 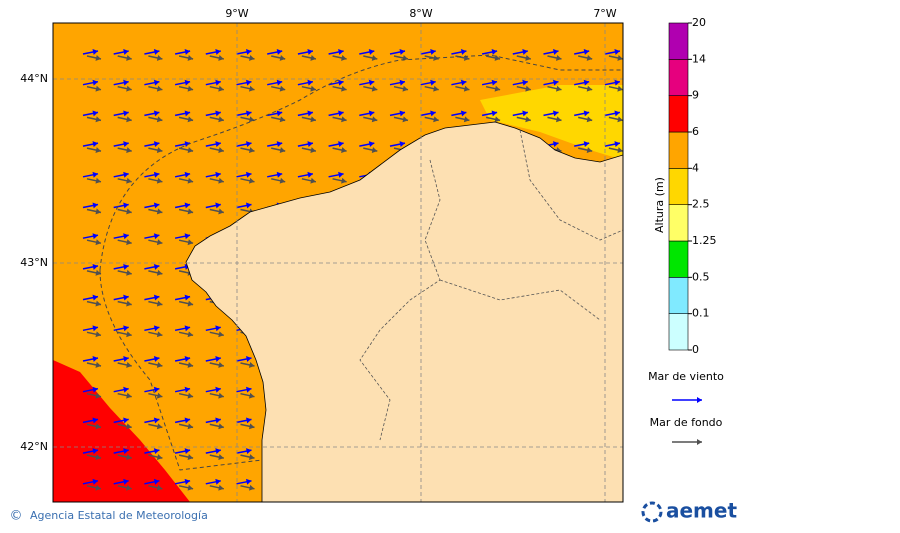 What do you see at coordinates (701, 511) in the screenshot?
I see `logo: aemet` at bounding box center [701, 511].